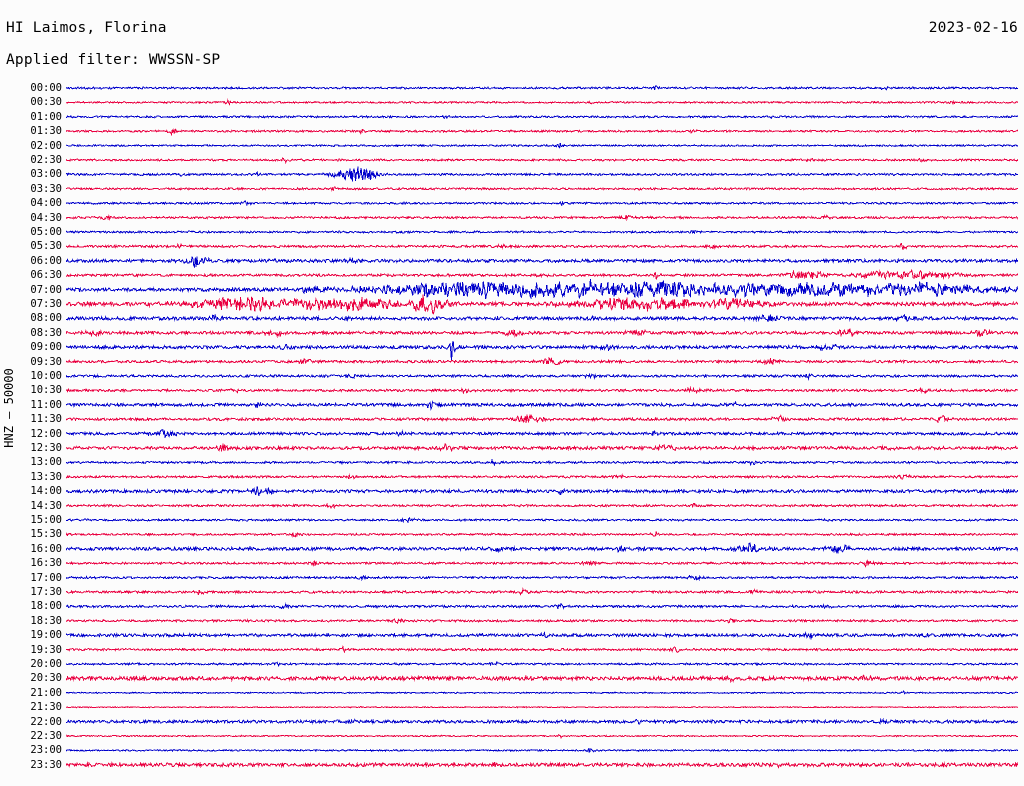 This screenshot has width=1024, height=786. I want to click on time-label: 17:30, so click(46, 592).